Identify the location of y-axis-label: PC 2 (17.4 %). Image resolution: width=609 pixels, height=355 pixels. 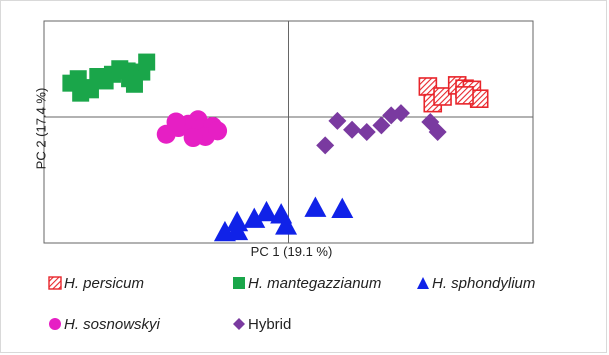
(41, 128).